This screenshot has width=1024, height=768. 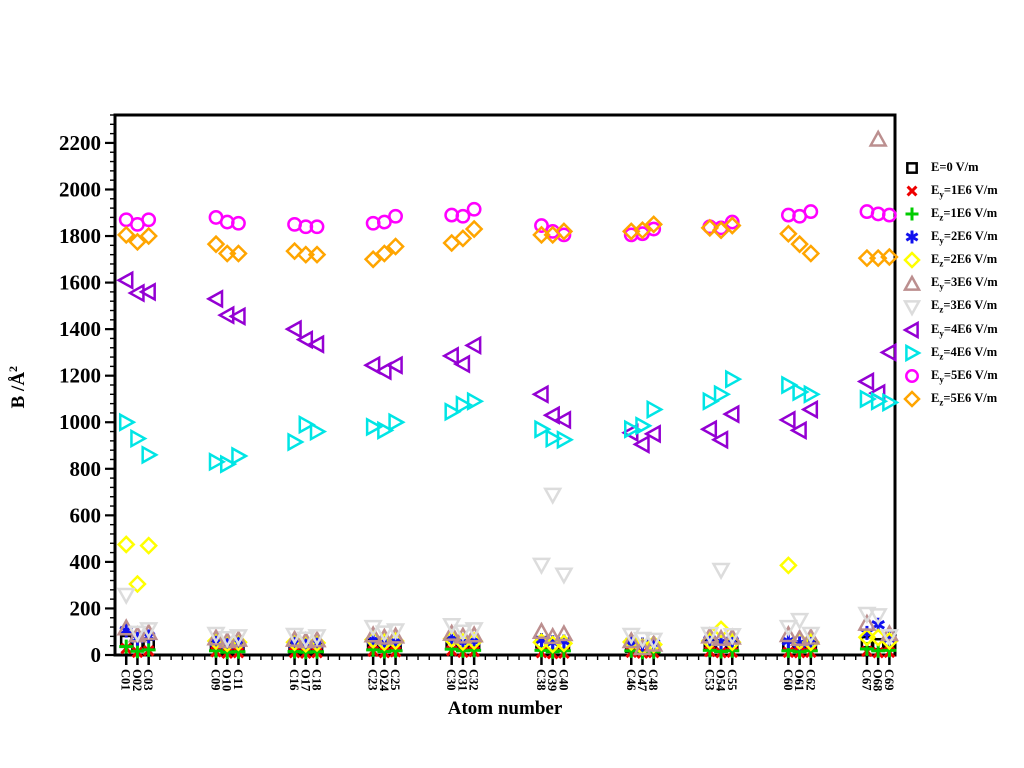 What do you see at coordinates (96, 655) in the screenshot?
I see `y-tick-label: 0` at bounding box center [96, 655].